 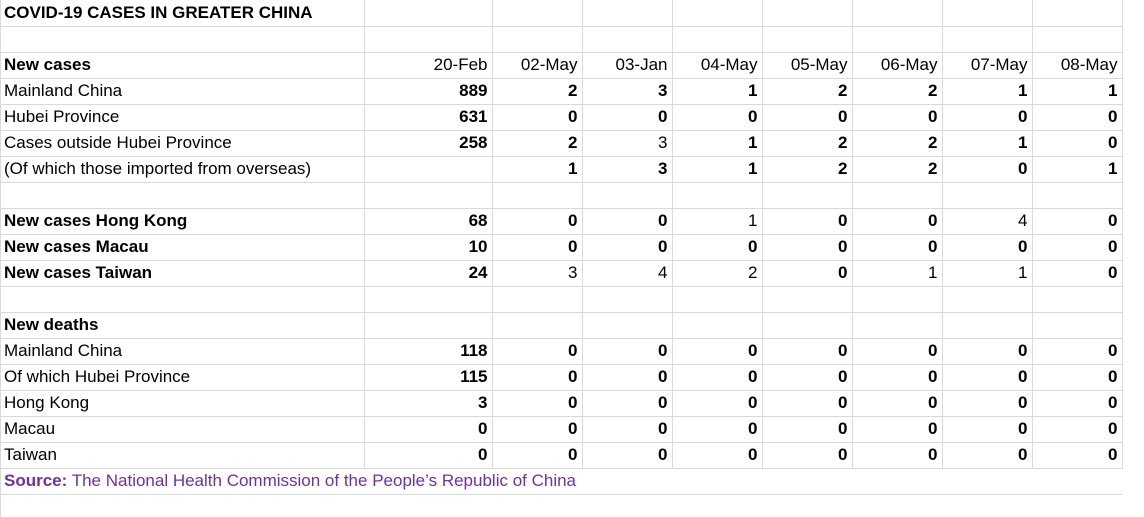 What do you see at coordinates (182, 429) in the screenshot?
I see `row-label: Macau` at bounding box center [182, 429].